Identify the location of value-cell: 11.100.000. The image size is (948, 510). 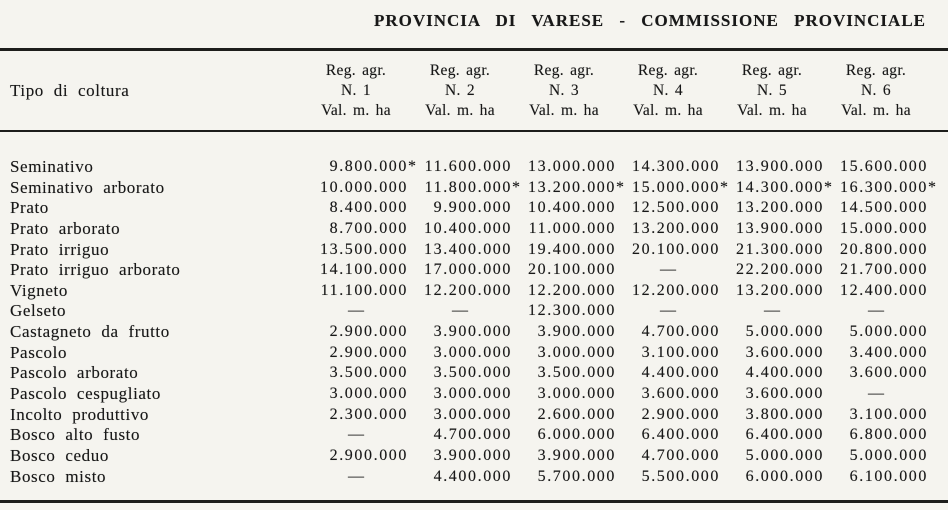
(364, 290).